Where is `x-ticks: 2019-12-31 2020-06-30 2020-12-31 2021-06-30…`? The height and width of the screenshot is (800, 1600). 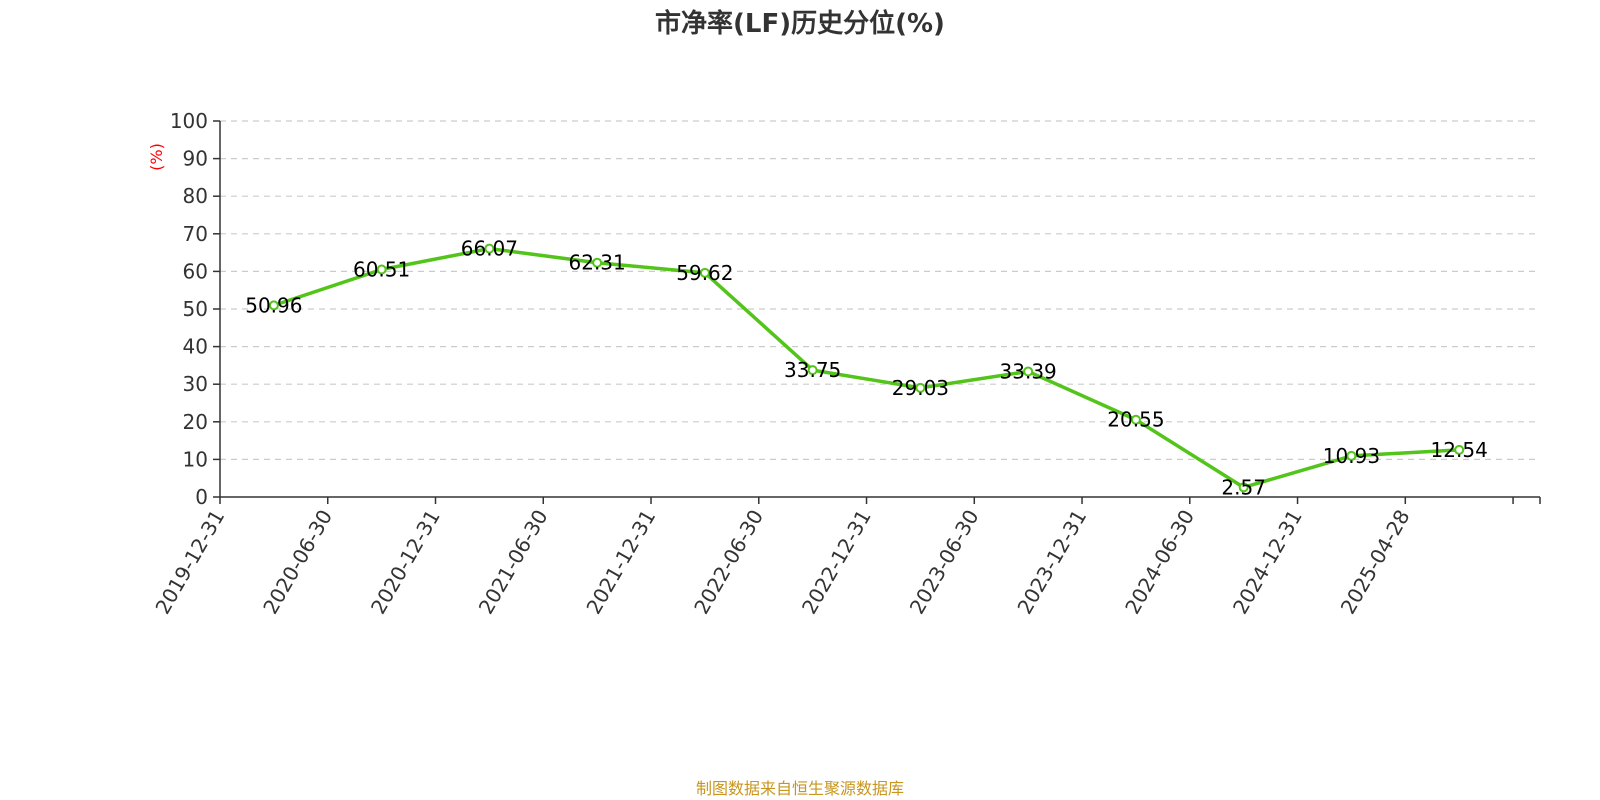
x-ticks: 2019-12-31 2020-06-30 2020-12-31 2021-06-30… is located at coordinates (782, 561).